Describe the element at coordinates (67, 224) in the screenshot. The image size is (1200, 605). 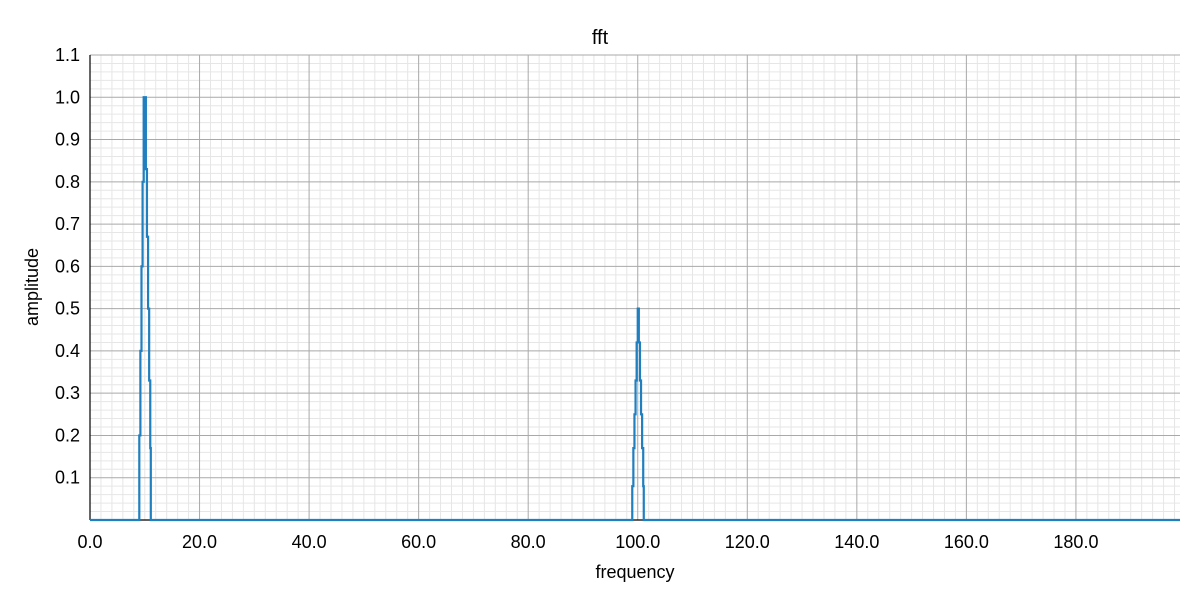
I see `y-tick-label: 0.7` at that location.